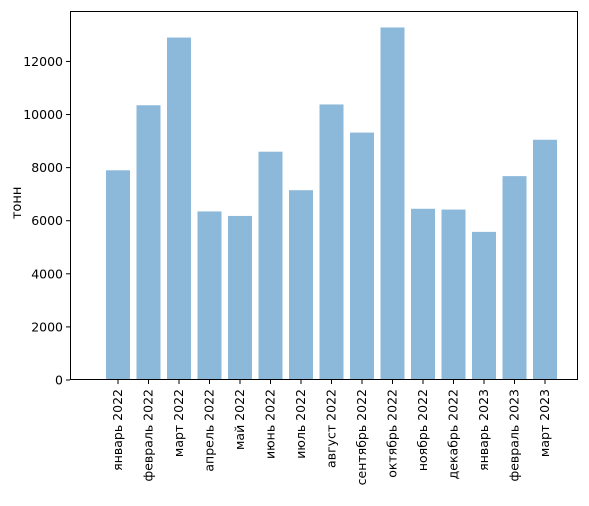 This screenshot has height=506, width=589. What do you see at coordinates (331, 428) in the screenshot?
I see `x-tick-label: август 2022` at bounding box center [331, 428].